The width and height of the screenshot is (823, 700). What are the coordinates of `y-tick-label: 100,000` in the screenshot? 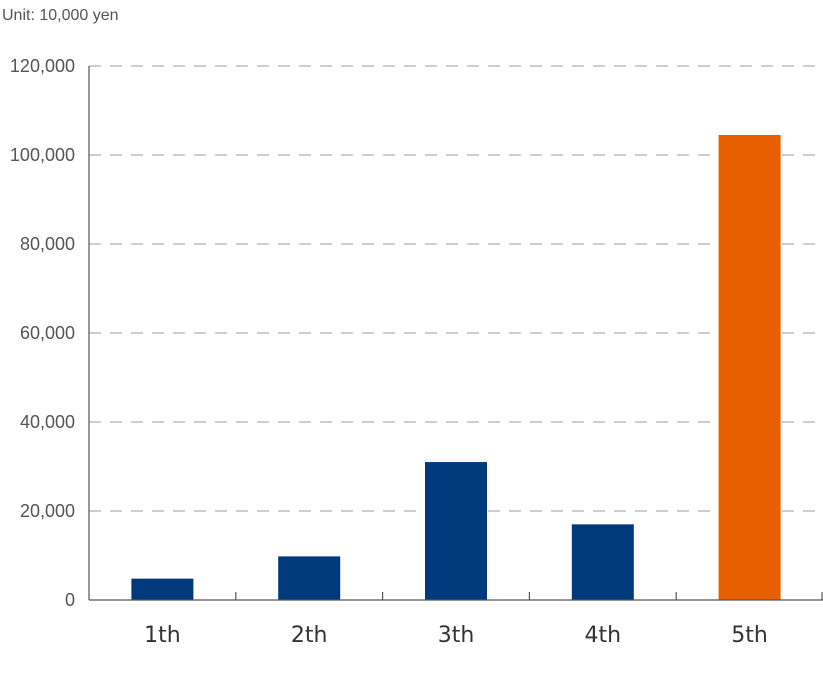 It's located at (42, 155).